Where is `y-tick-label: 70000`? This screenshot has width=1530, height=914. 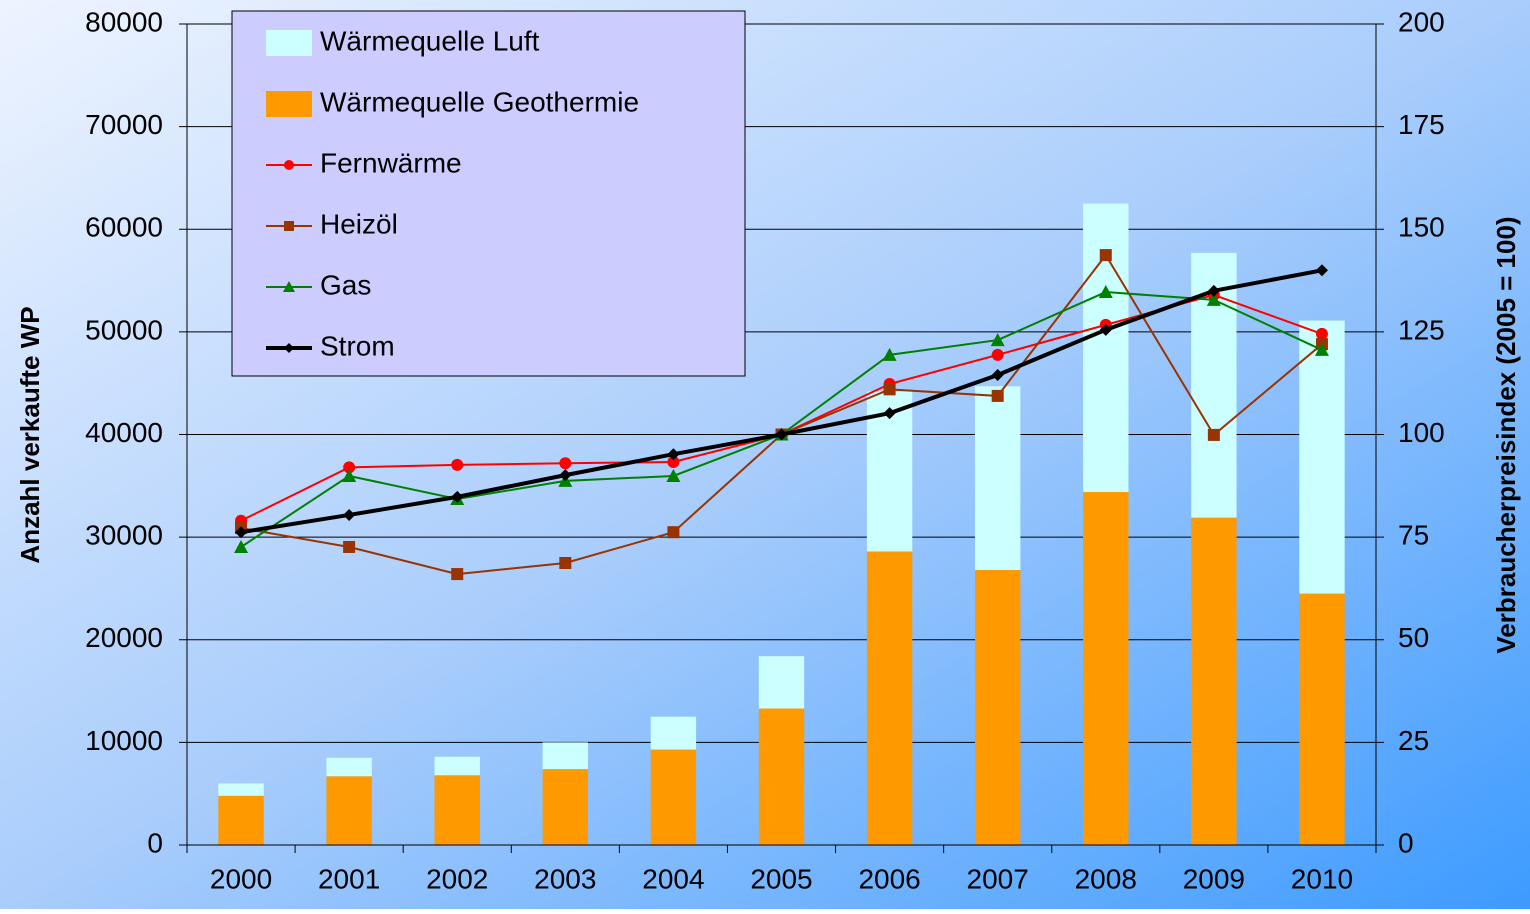 y-tick-label: 70000 is located at coordinates (124, 124).